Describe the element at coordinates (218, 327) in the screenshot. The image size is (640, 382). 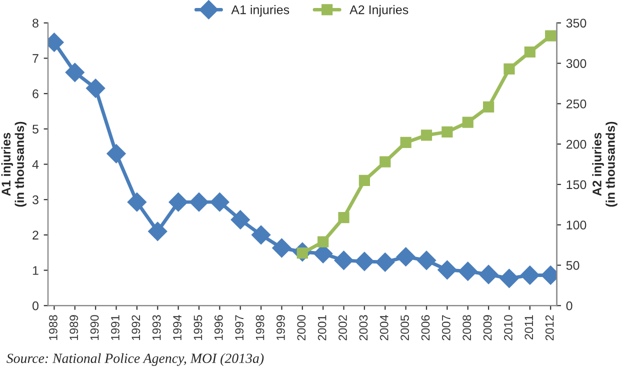
I see `x-tick-label: 1996` at that location.